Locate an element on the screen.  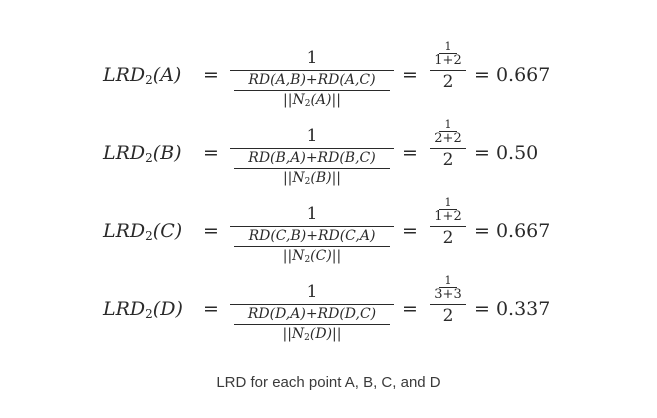
main-fraction: 1 RD(C,B)+RD(C,A) ||N2(C)|| is located at coordinates (312, 239).